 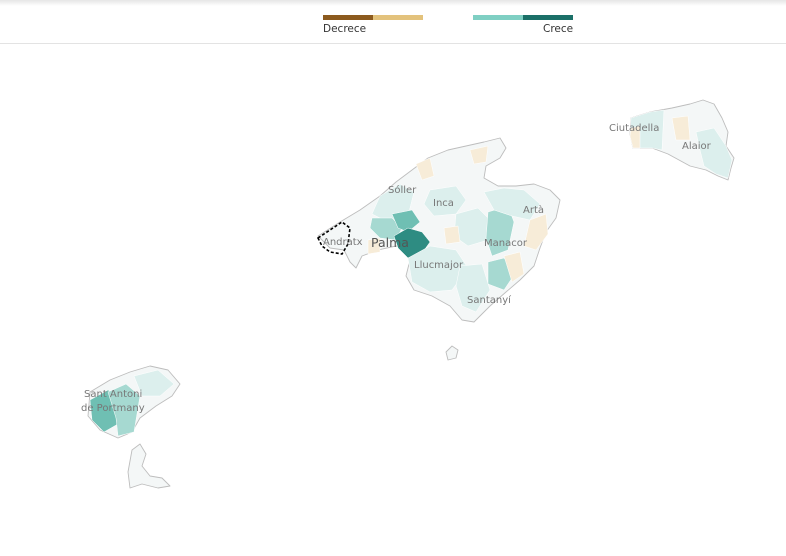 I want to click on menorca-island, so click(x=682, y=140).